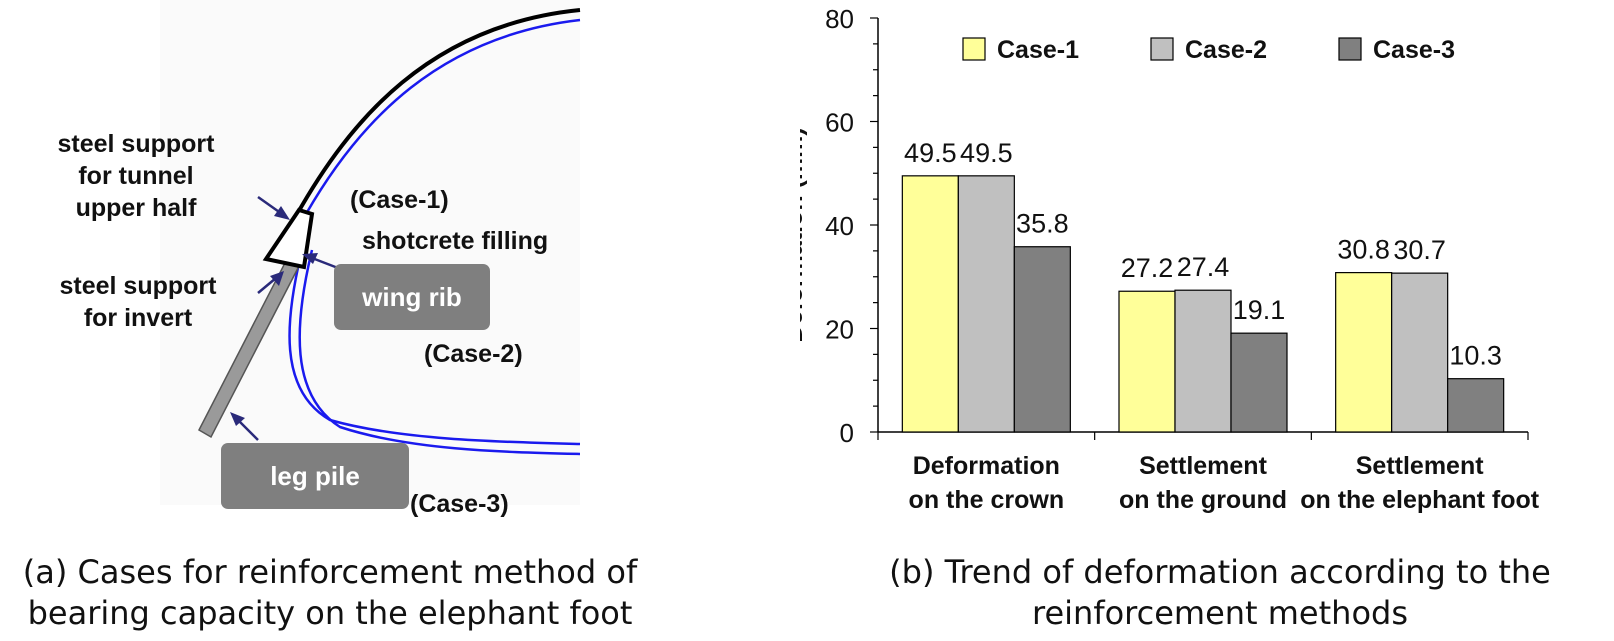  Describe the element at coordinates (1038, 50) in the screenshot. I see `legend-label-case-1: Case-1` at that location.